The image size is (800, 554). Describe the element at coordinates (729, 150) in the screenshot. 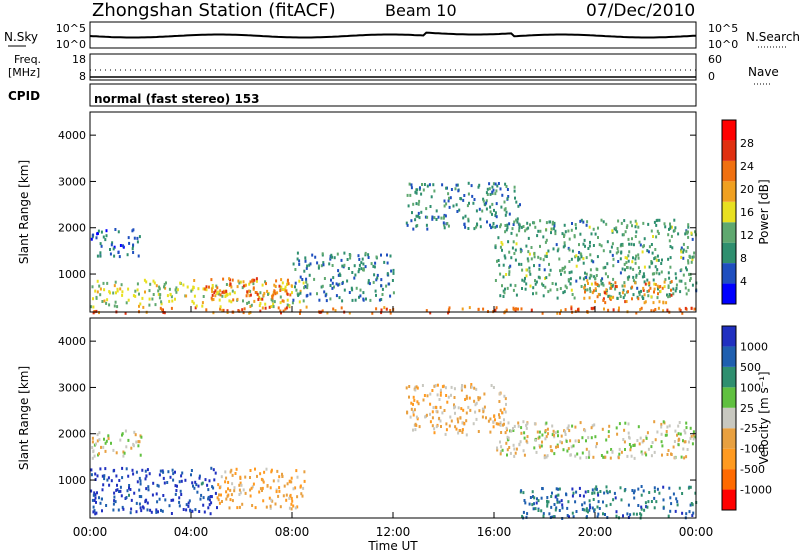

I see `power-colorbar-segment` at that location.